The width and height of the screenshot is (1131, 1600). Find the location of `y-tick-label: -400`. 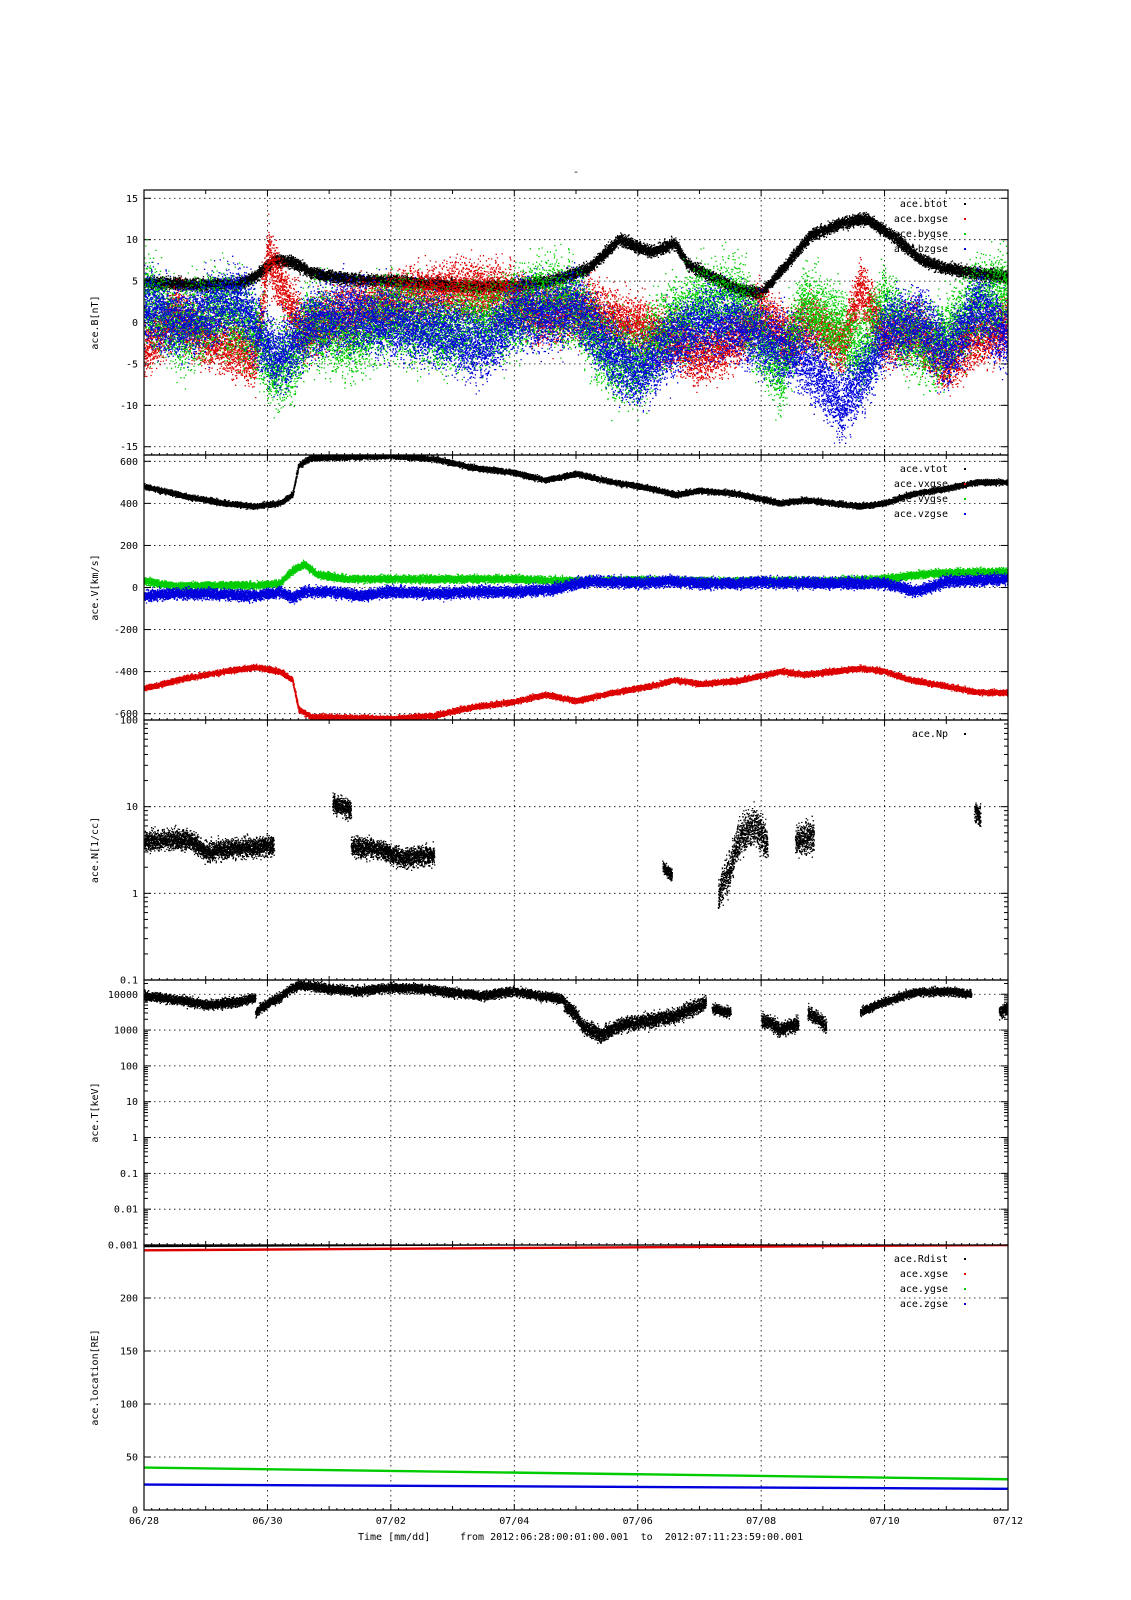

y-tick-label: -400 is located at coordinates (126, 672).